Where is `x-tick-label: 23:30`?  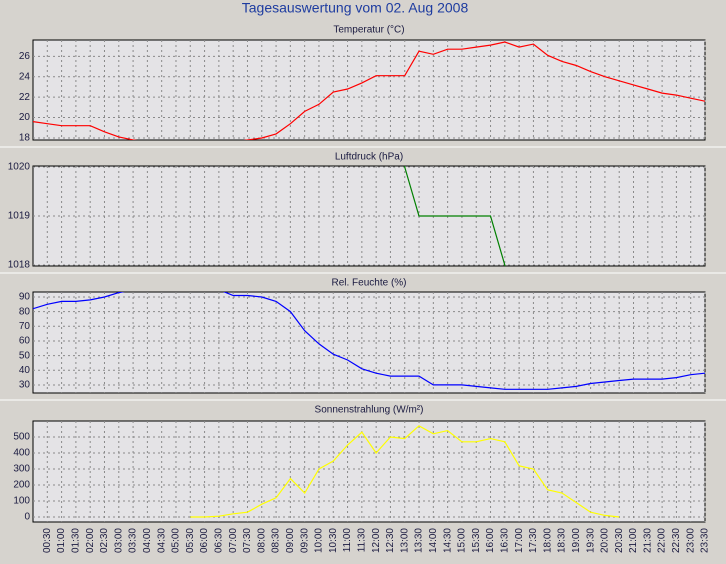
x-tick-label: 23:30 is located at coordinates (705, 540).